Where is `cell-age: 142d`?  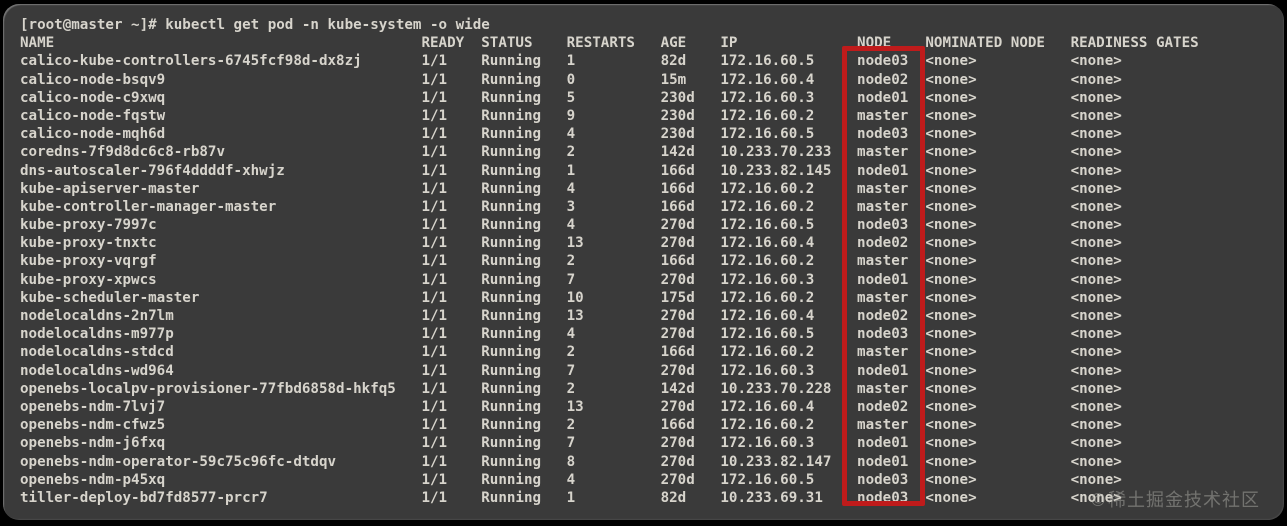 cell-age: 142d is located at coordinates (677, 388).